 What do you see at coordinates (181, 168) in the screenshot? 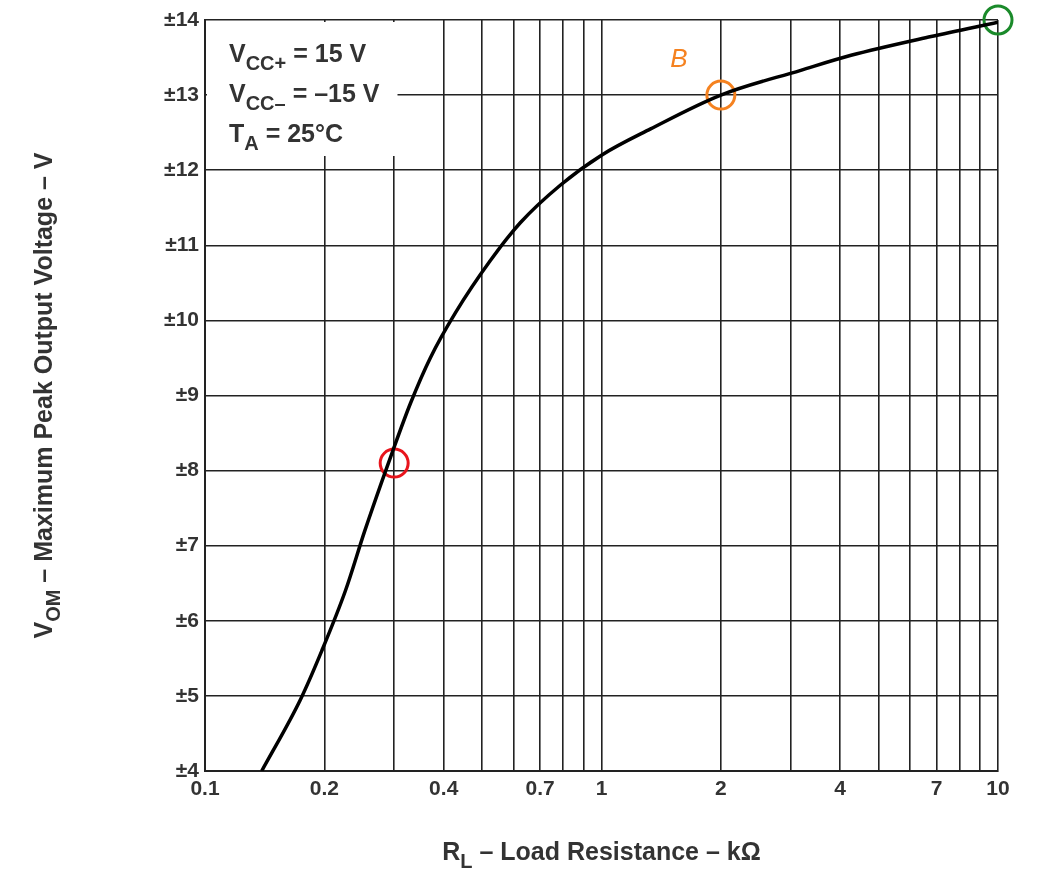
I see `y-tick-label: ±12` at bounding box center [181, 168].